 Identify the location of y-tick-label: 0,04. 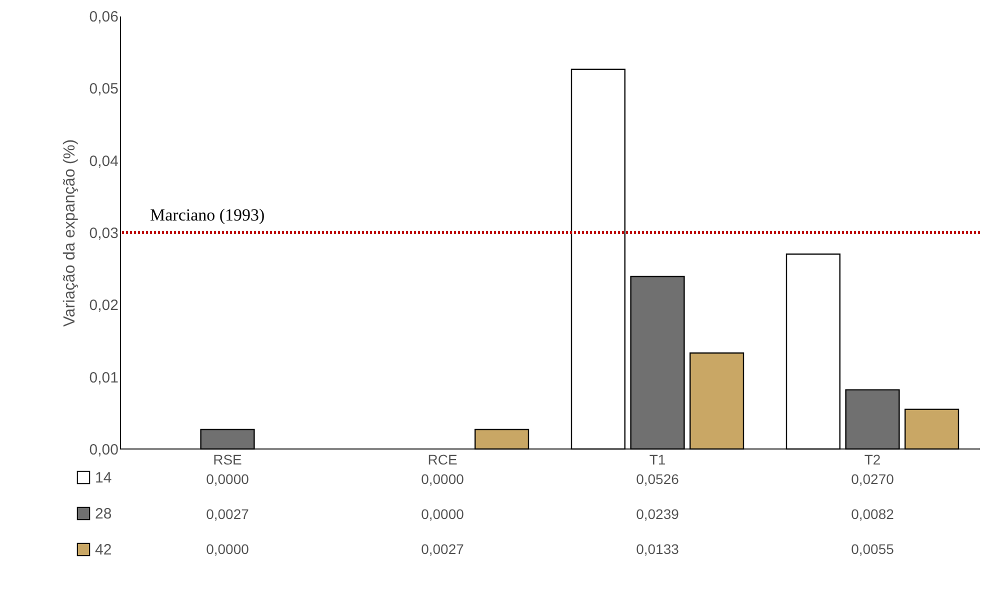
(103, 161).